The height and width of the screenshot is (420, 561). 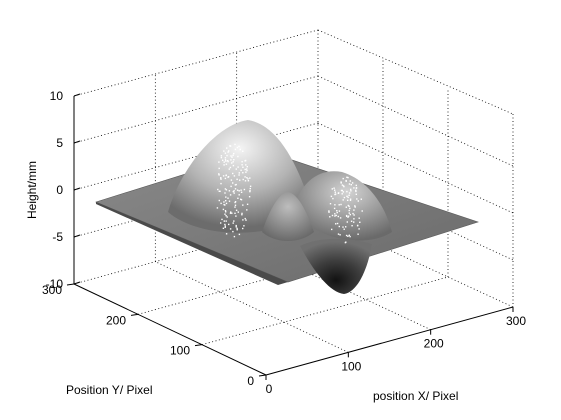 What do you see at coordinates (196, 109) in the screenshot?
I see `z-grid-left-wall-line` at bounding box center [196, 109].